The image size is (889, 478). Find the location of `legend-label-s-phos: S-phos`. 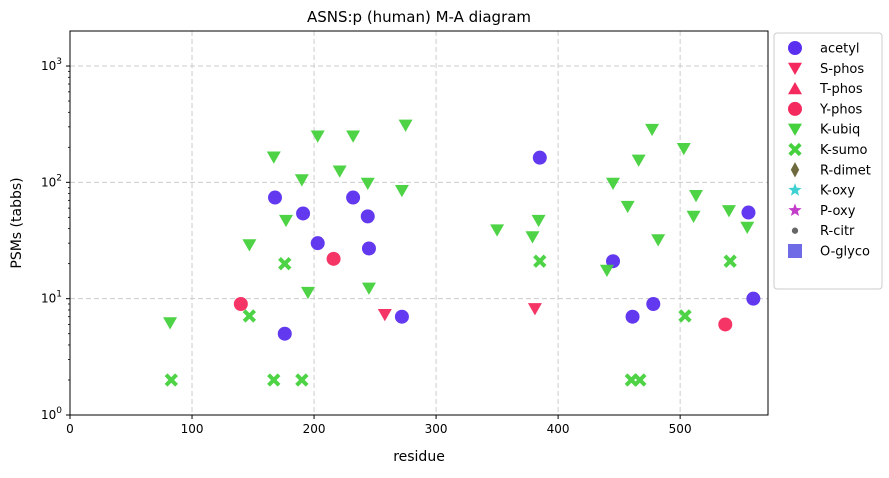

legend-label-s-phos: S-phos is located at coordinates (842, 69).